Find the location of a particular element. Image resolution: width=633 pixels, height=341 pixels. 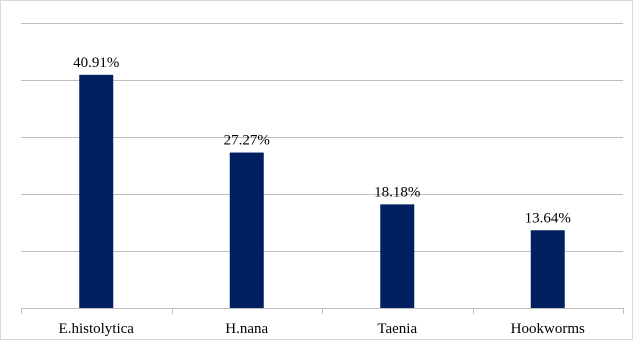

bar-e-histolytica is located at coordinates (96, 191).